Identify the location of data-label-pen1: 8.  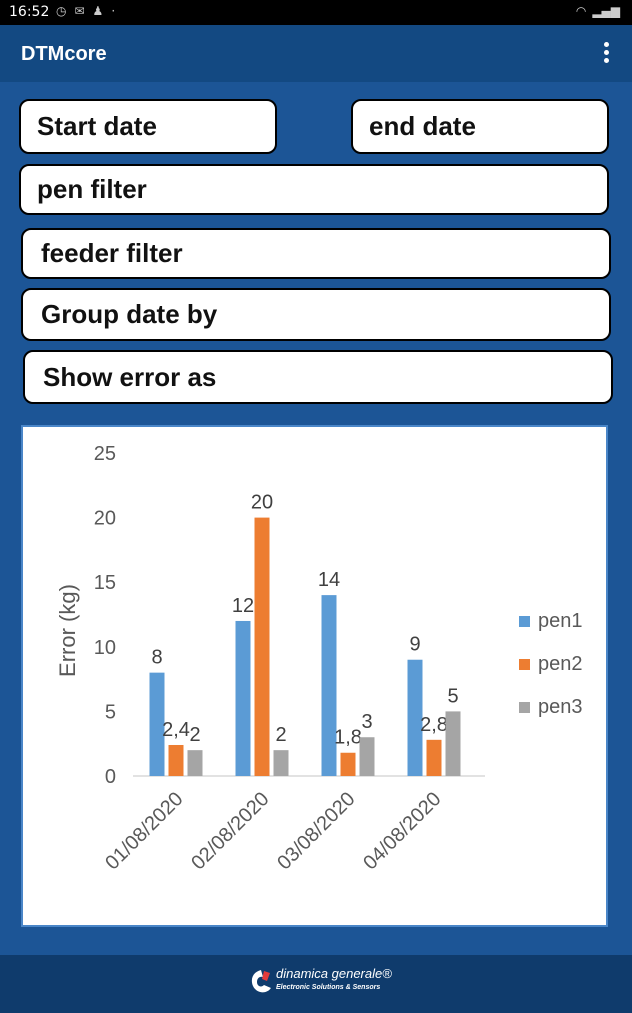
(156, 658).